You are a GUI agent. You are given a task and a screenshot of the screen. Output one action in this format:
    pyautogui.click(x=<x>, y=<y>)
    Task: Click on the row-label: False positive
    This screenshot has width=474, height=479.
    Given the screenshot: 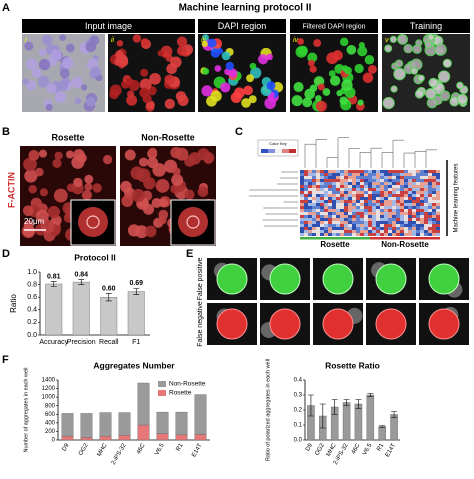 What is the action you would take?
    pyautogui.click(x=200, y=278)
    